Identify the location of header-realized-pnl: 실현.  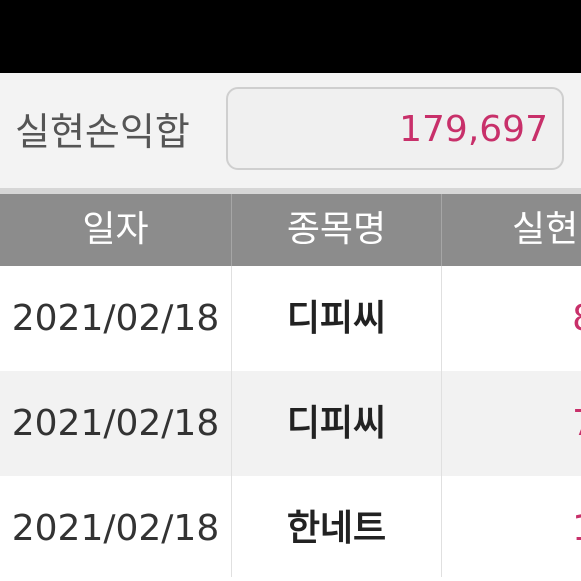
(545, 229).